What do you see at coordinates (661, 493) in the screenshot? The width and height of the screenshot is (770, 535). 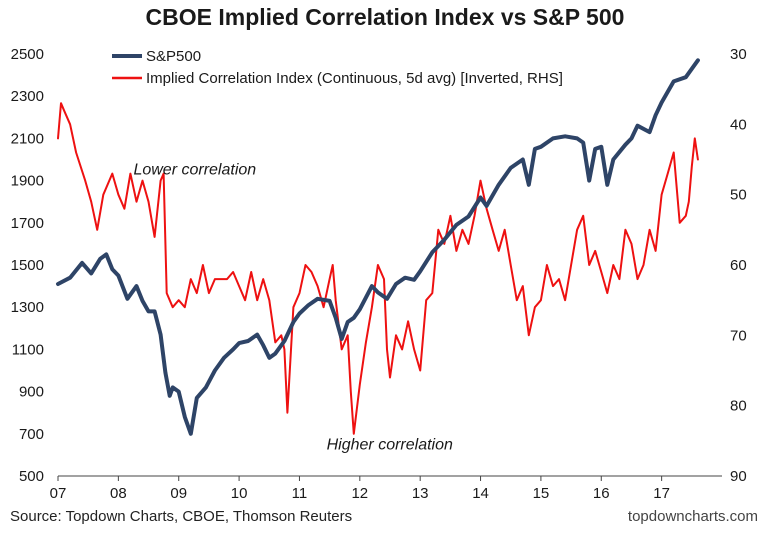 I see `x-tick-label: 17` at bounding box center [661, 493].